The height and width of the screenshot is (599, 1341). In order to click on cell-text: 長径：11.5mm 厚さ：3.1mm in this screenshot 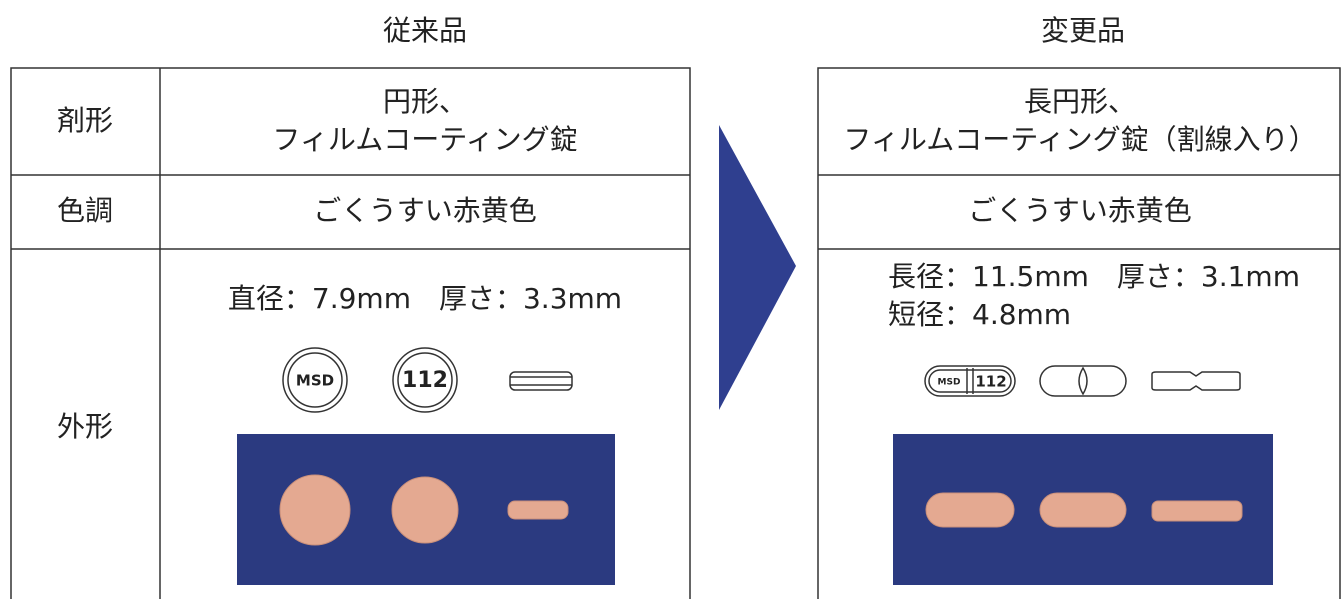, I will do `click(1094, 276)`.